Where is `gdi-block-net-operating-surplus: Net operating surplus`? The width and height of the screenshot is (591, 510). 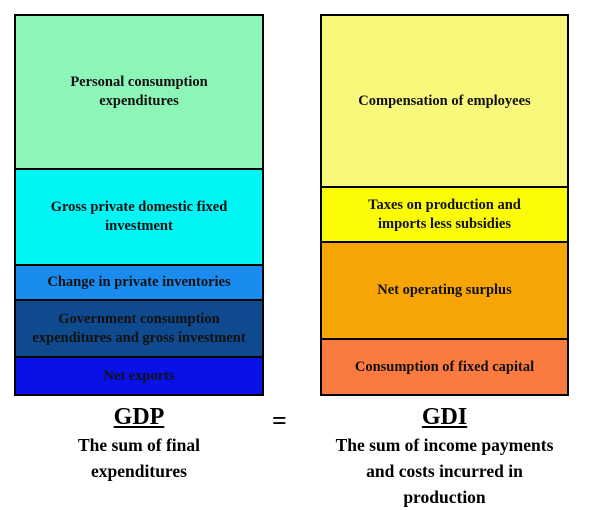 gdi-block-net-operating-surplus: Net operating surplus is located at coordinates (444, 289).